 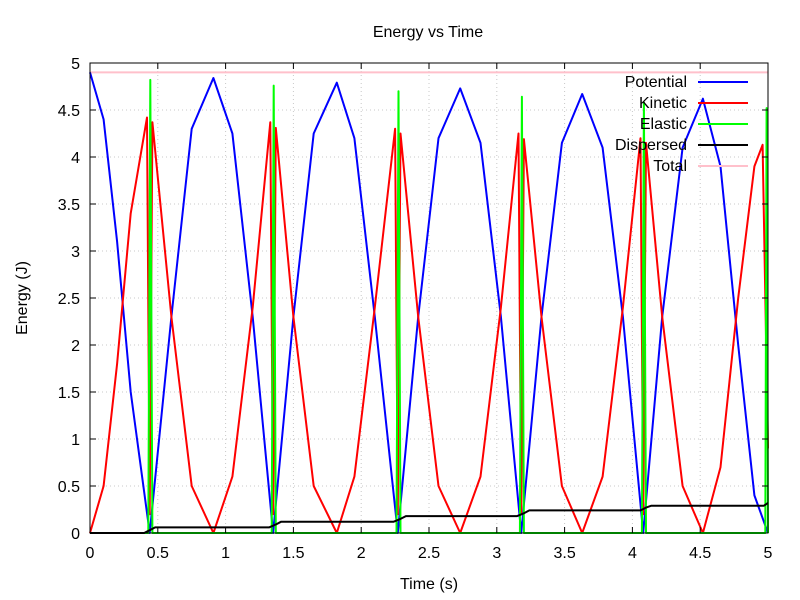 I want to click on x-tick-label: 3, so click(x=496, y=553).